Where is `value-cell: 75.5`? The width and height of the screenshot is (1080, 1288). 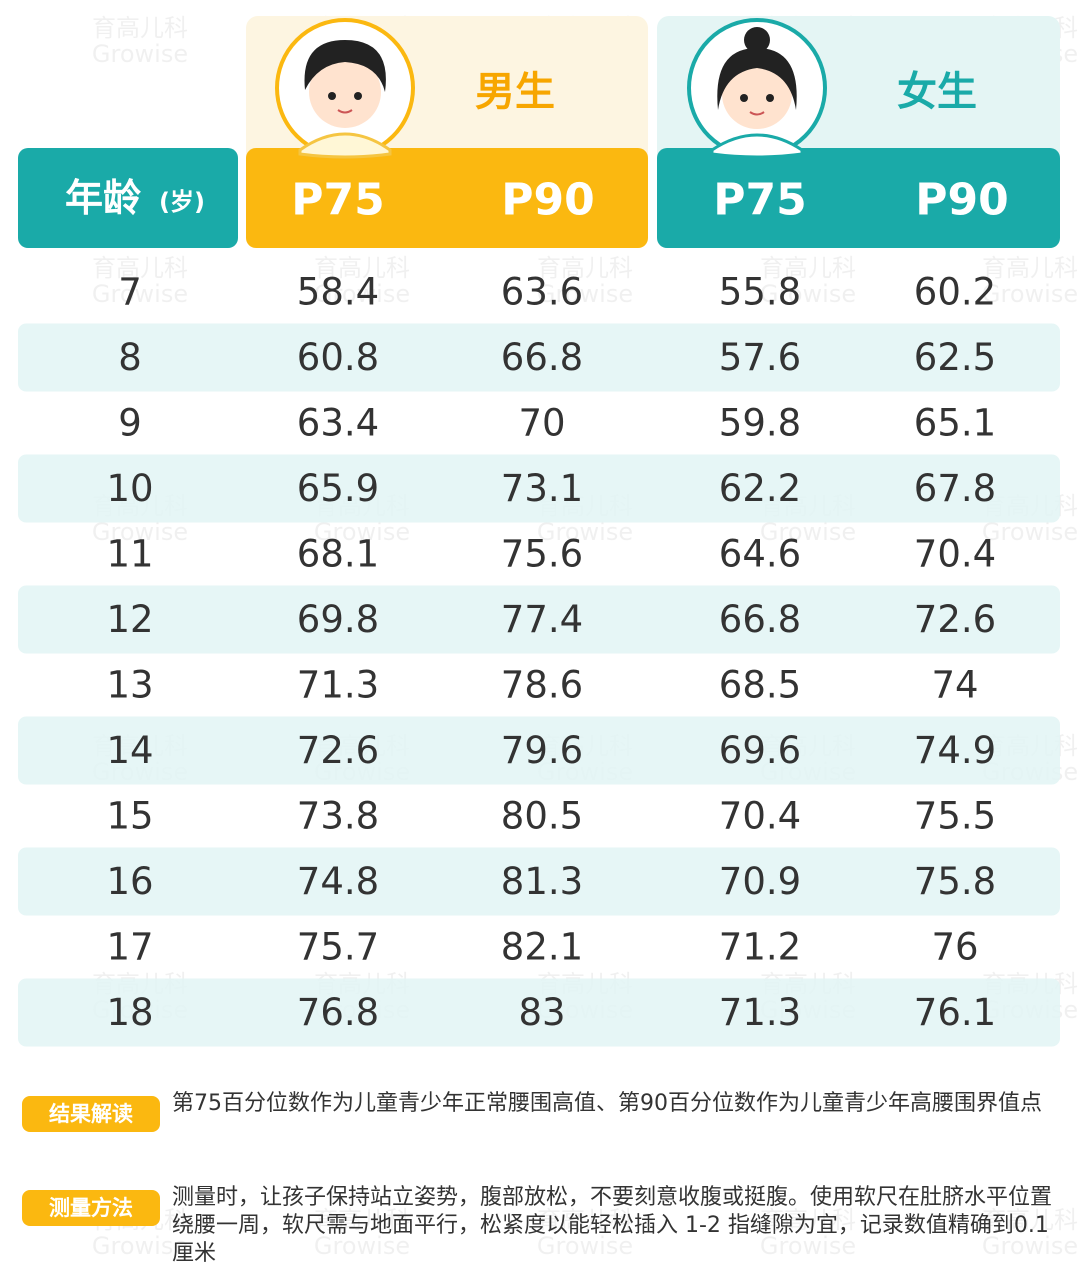 value-cell: 75.5 is located at coordinates (955, 816).